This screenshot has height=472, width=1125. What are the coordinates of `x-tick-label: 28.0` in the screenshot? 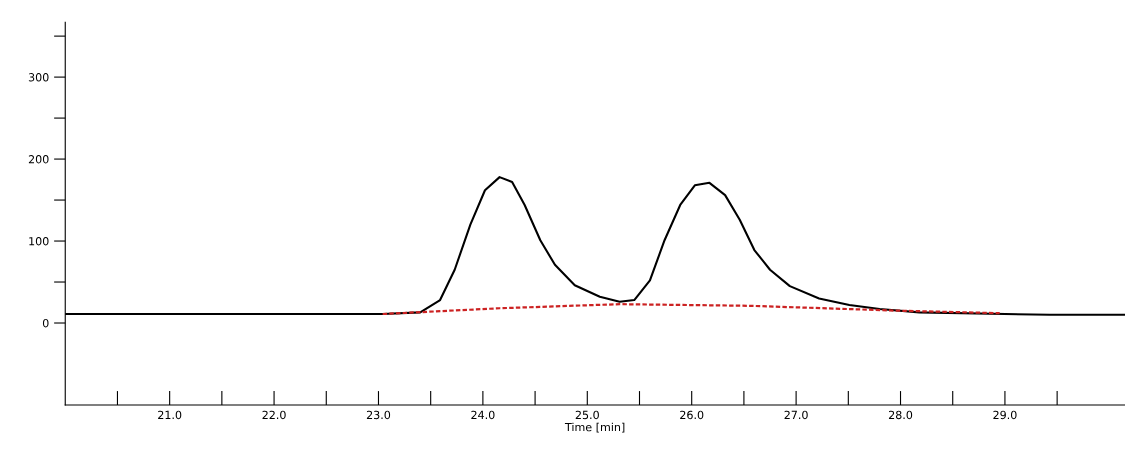 It's located at (900, 415).